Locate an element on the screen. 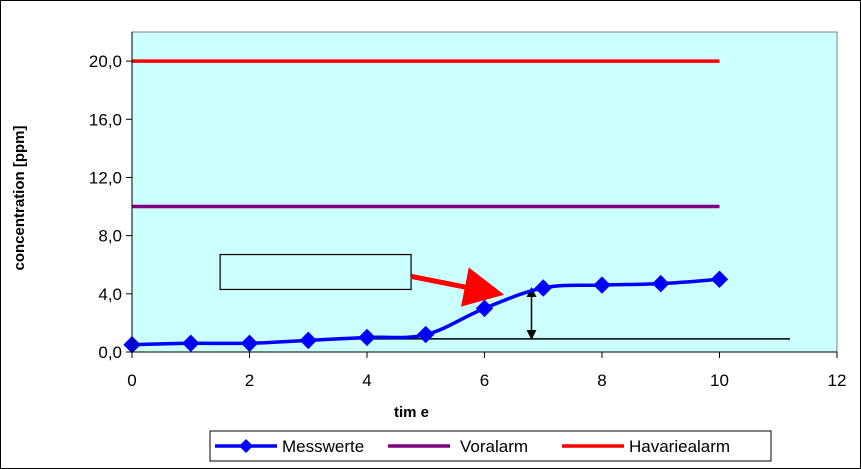 This screenshot has height=469, width=861. x-axis: 0 2 4 6 8 10 12 is located at coordinates (487, 370).